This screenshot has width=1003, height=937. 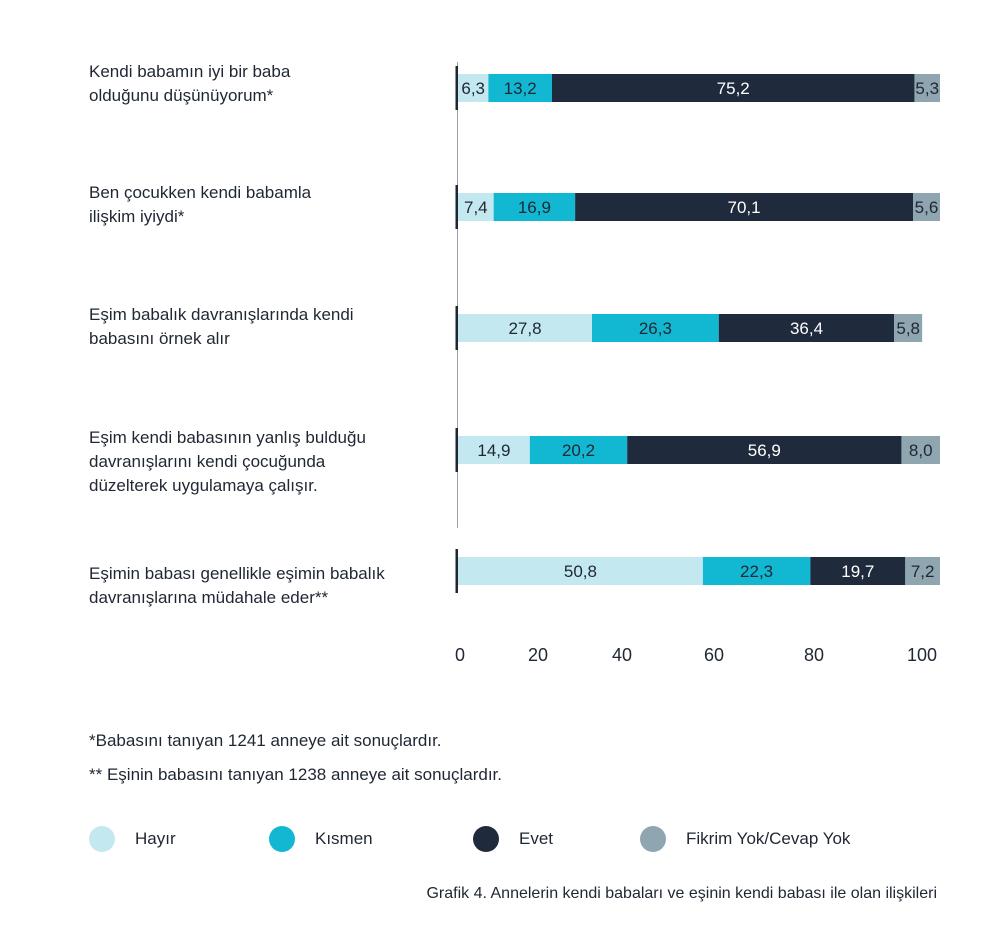 I want to click on data-label-4-4: 8,0, so click(x=921, y=450).